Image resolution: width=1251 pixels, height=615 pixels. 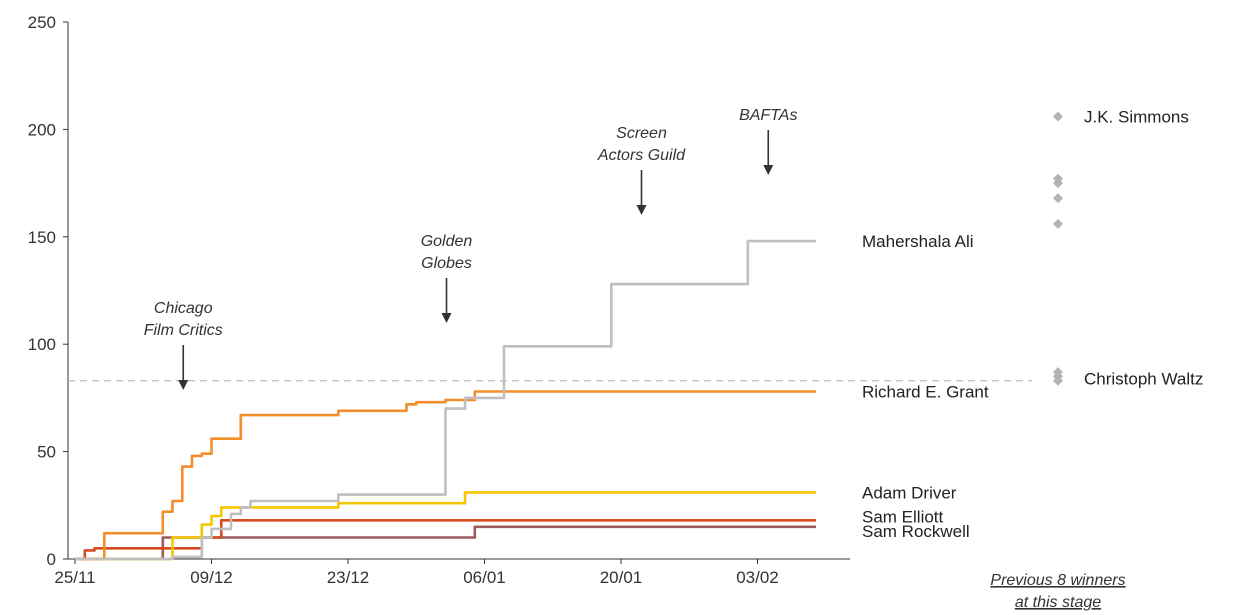 What do you see at coordinates (74, 577) in the screenshot?
I see `x-tick-label: 25/11` at bounding box center [74, 577].